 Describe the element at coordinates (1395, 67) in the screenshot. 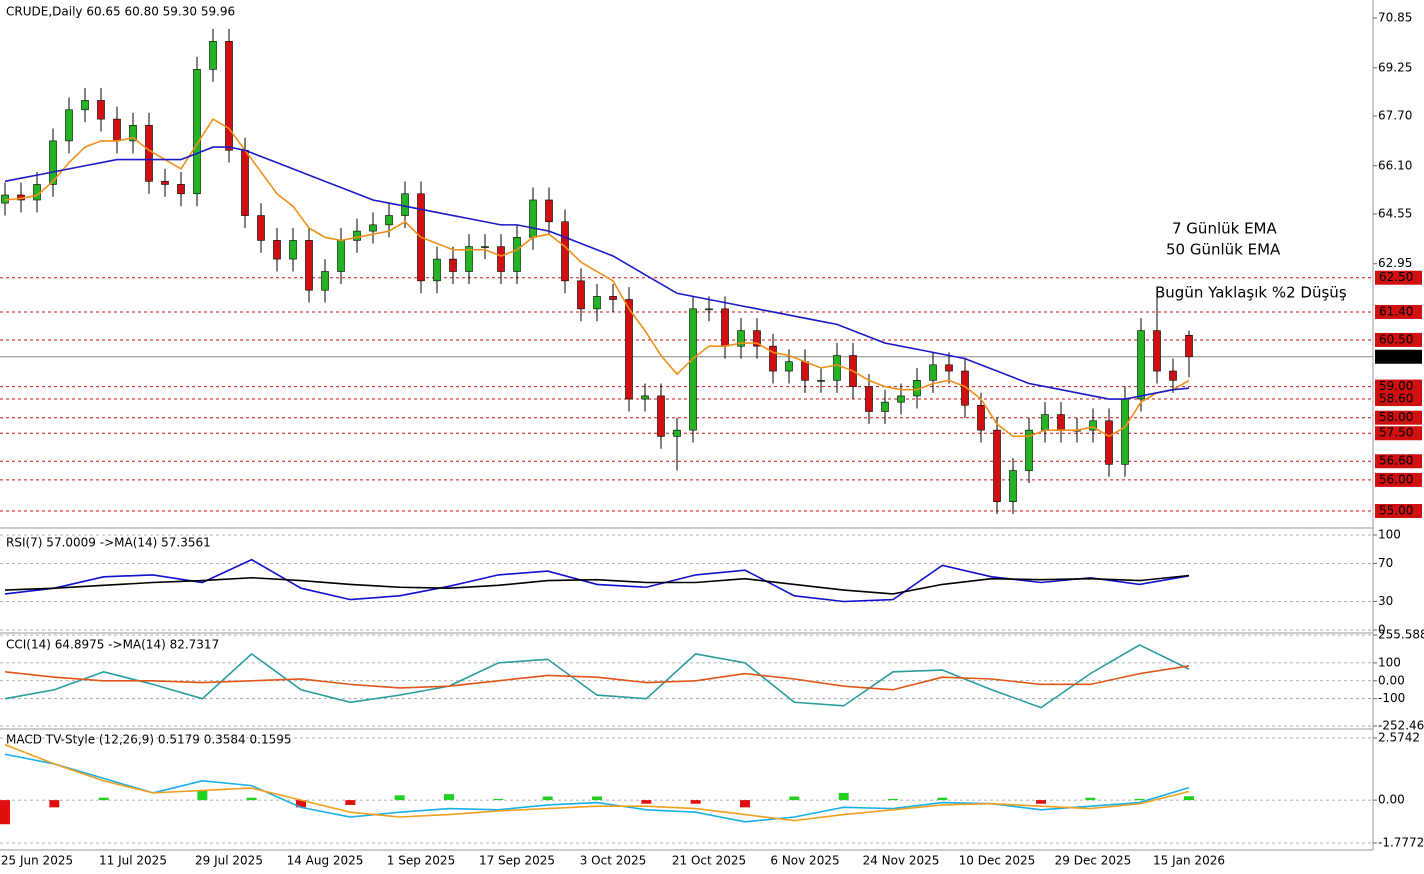

I see `y-tick-label: 69.25` at that location.